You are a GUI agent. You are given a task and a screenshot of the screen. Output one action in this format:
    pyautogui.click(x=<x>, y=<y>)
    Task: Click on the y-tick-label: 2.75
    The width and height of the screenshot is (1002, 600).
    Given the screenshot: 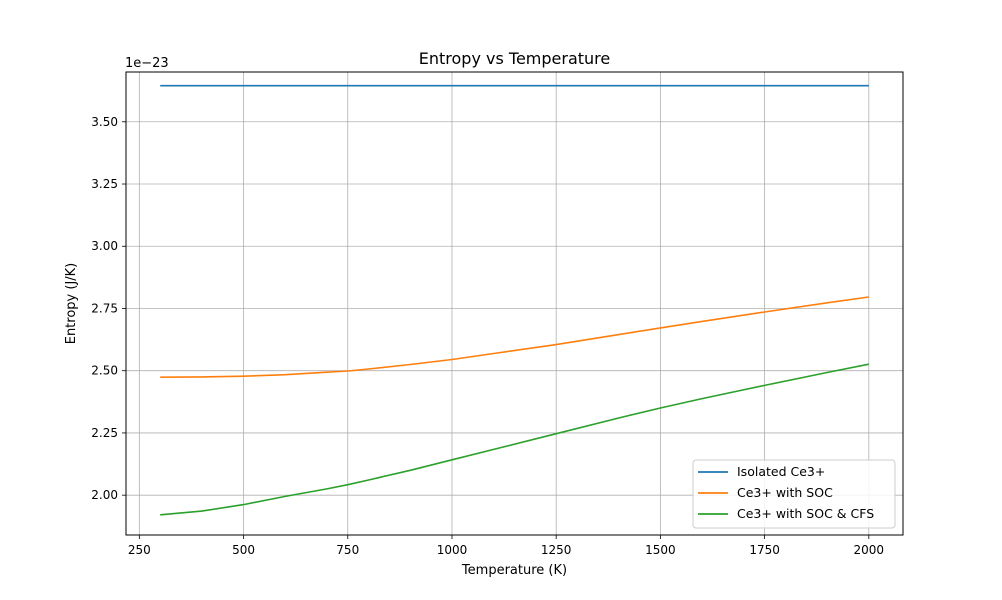 What is the action you would take?
    pyautogui.click(x=104, y=308)
    